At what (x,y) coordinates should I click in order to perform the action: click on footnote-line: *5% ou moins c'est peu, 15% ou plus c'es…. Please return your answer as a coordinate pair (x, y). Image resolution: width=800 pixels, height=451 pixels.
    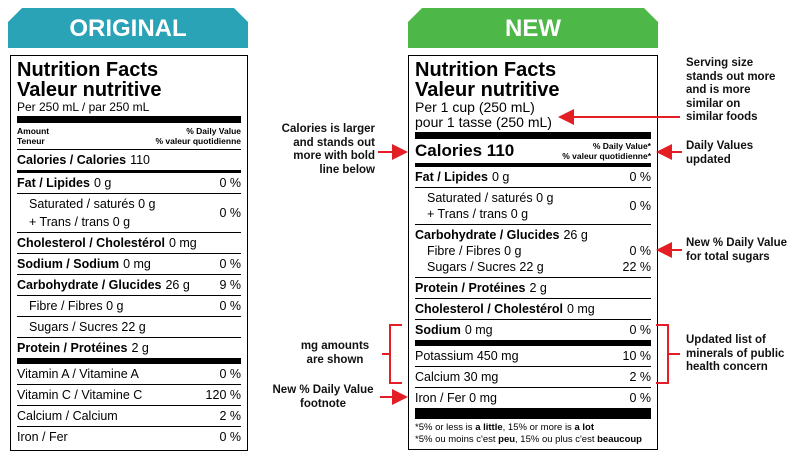
    Looking at the image, I should click on (533, 440).